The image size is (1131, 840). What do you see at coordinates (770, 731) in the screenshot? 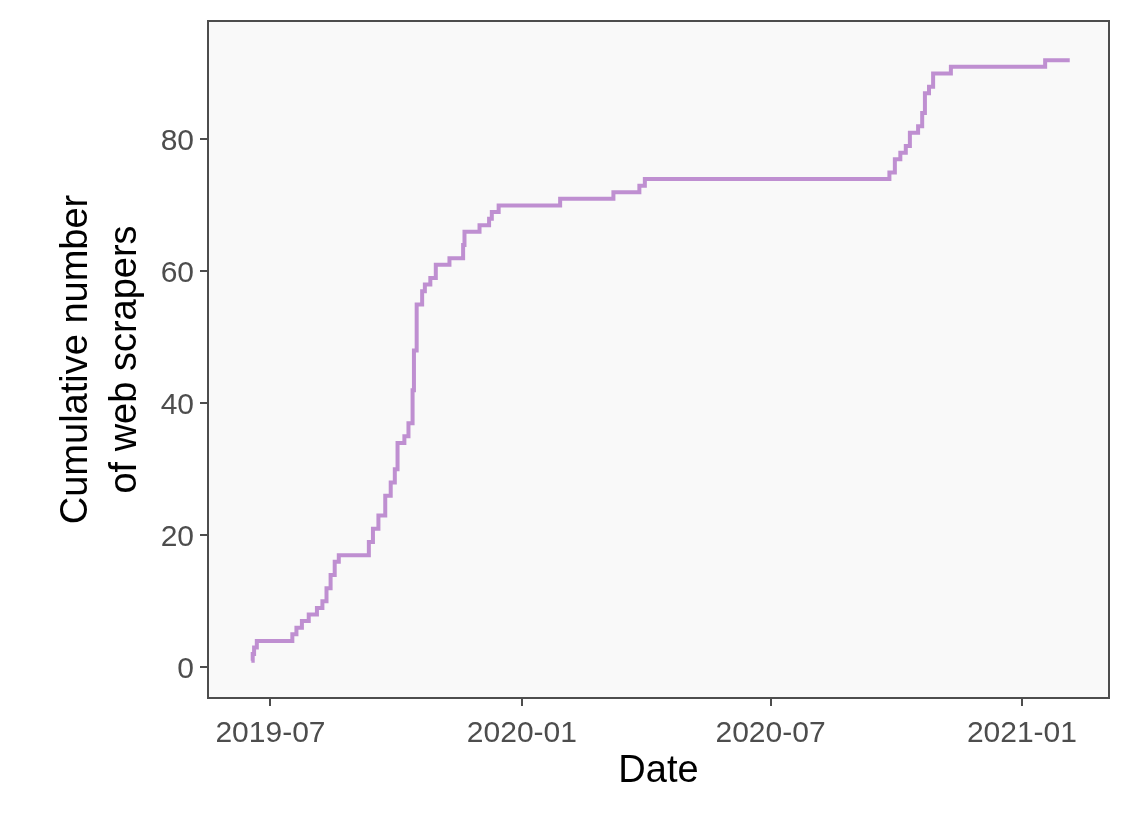
I see `x-tick-label: 2020-07` at bounding box center [770, 731].